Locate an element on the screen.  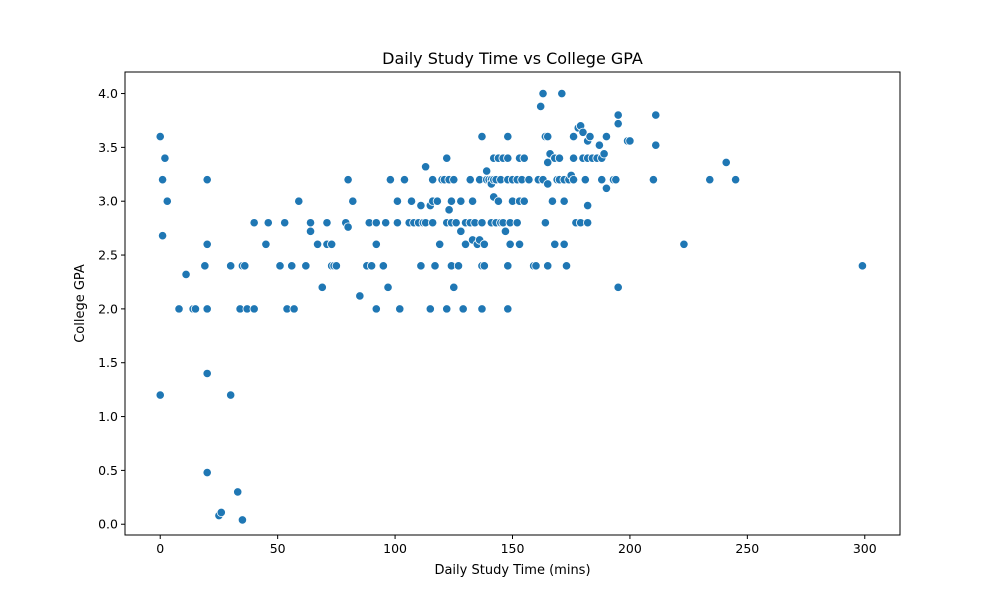
y-tick-label: 1.0 is located at coordinates (108, 416).